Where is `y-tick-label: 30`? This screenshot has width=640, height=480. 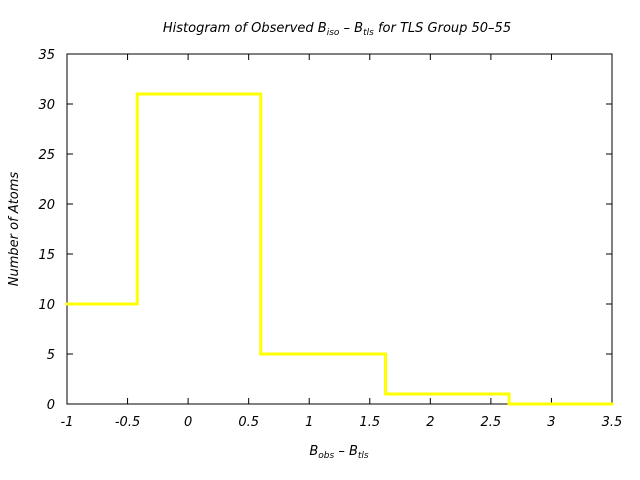
y-tick-label: 30 is located at coordinates (46, 105).